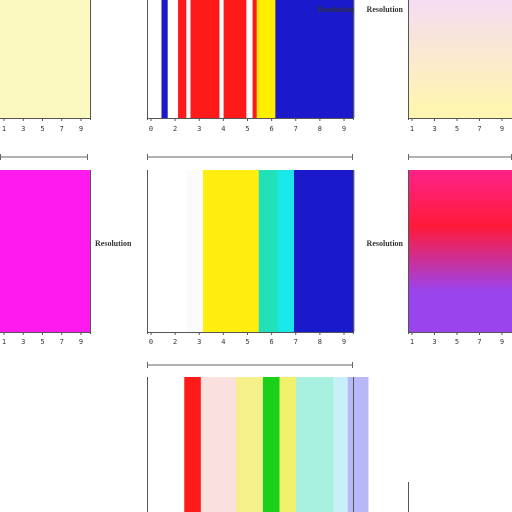  I want to click on panel-middle-right: 1 3 5 7 9 Resolution, so click(439, 258).